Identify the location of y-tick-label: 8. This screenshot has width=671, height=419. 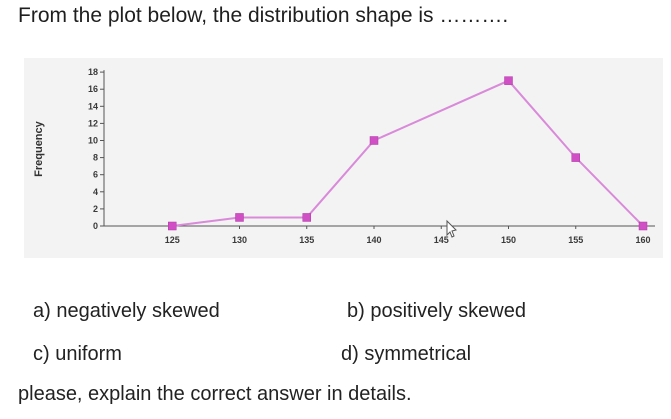
(95, 158).